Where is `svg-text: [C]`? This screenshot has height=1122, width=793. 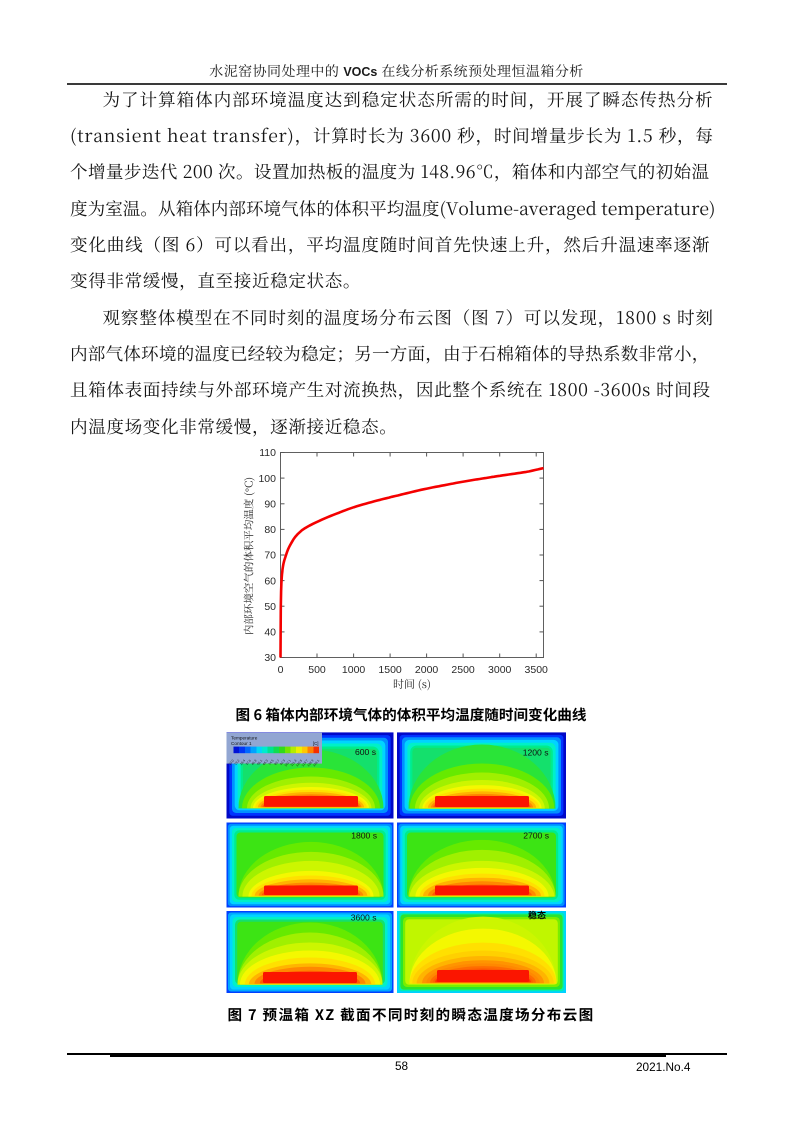
svg-text: [C] is located at coordinates (316, 743).